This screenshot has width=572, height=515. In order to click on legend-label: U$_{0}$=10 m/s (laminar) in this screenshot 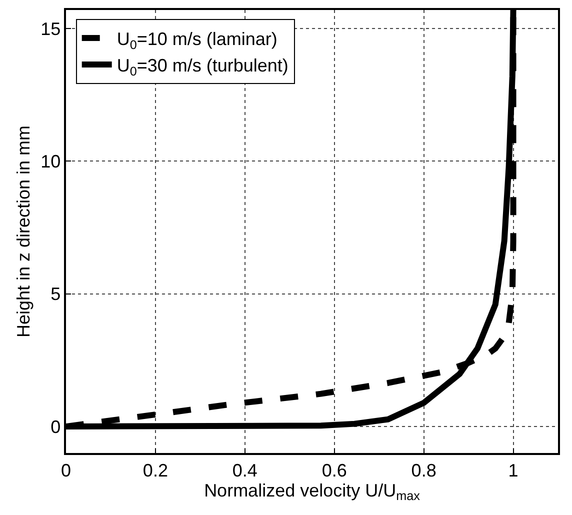, I will do `click(197, 40)`.